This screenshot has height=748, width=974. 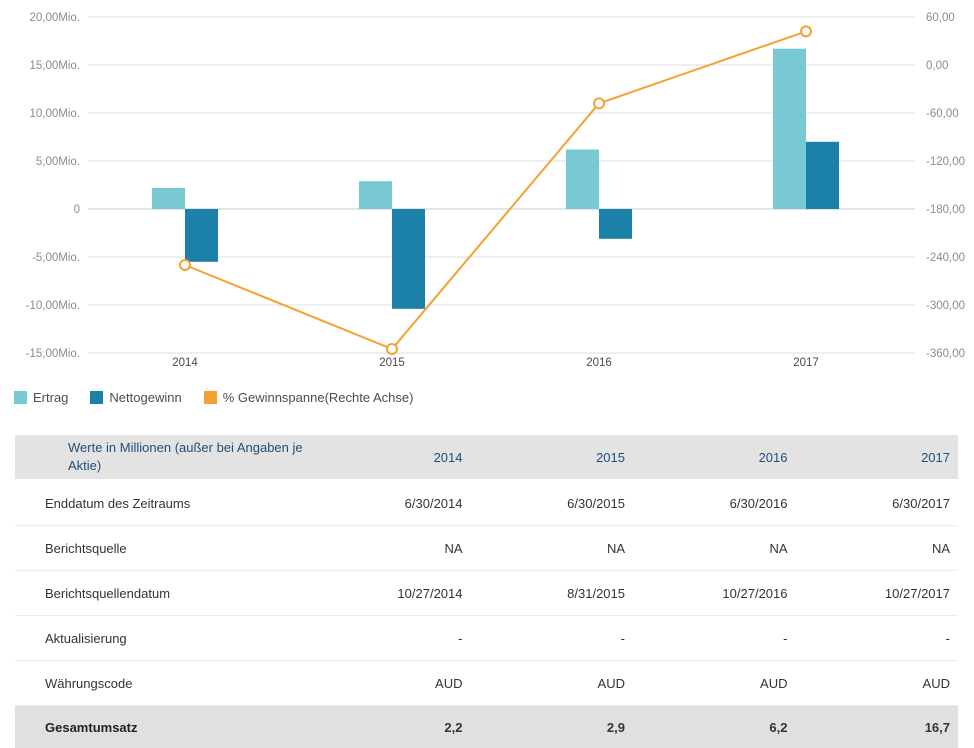 What do you see at coordinates (486, 683) in the screenshot?
I see `table-row-waehrungscode: Währungscode AUD AUD AUD AUD` at bounding box center [486, 683].